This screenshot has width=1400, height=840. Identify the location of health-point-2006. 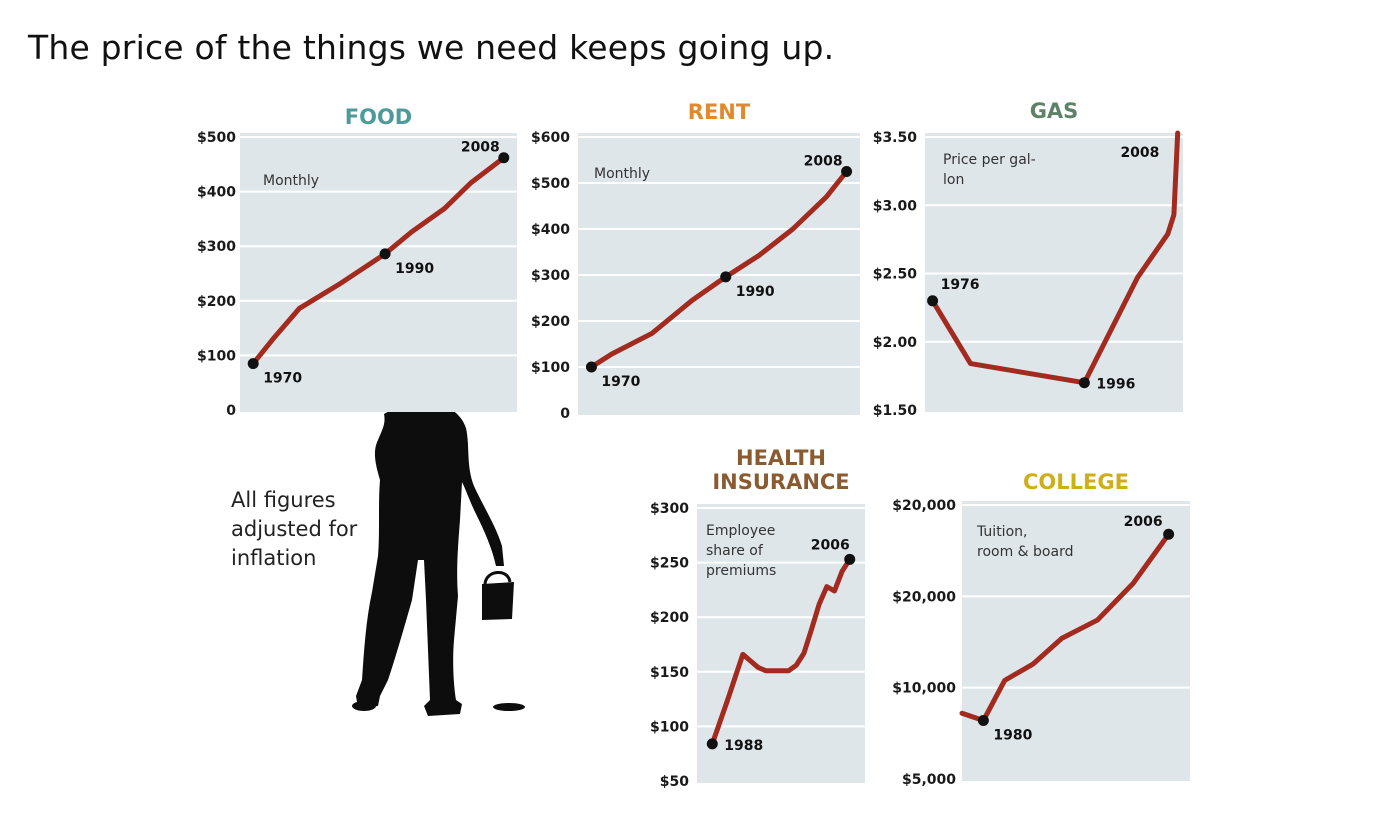
(850, 559).